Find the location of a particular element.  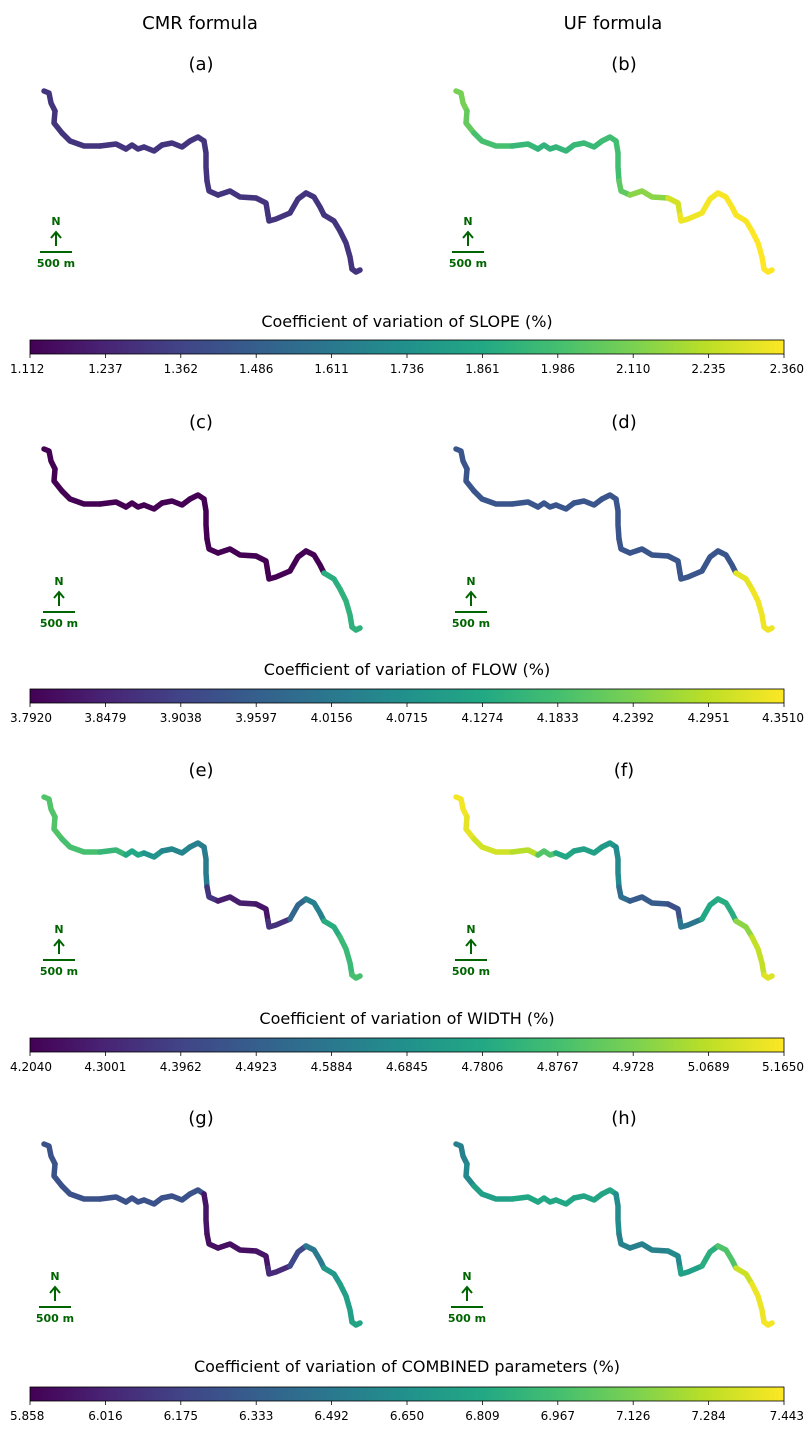

colorbar-tick-label: 3.9597 is located at coordinates (256, 718).